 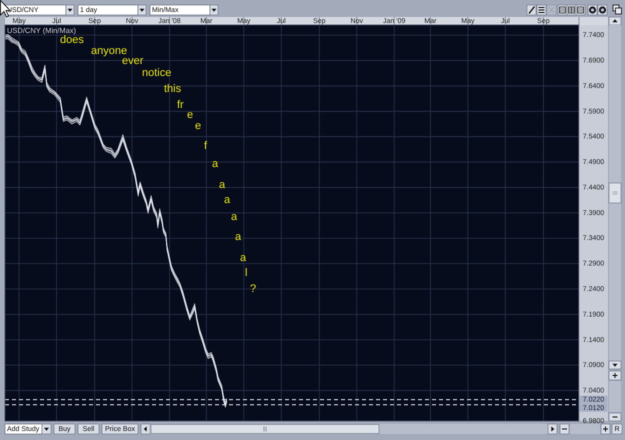 I want to click on annotation: fr, so click(x=180, y=105).